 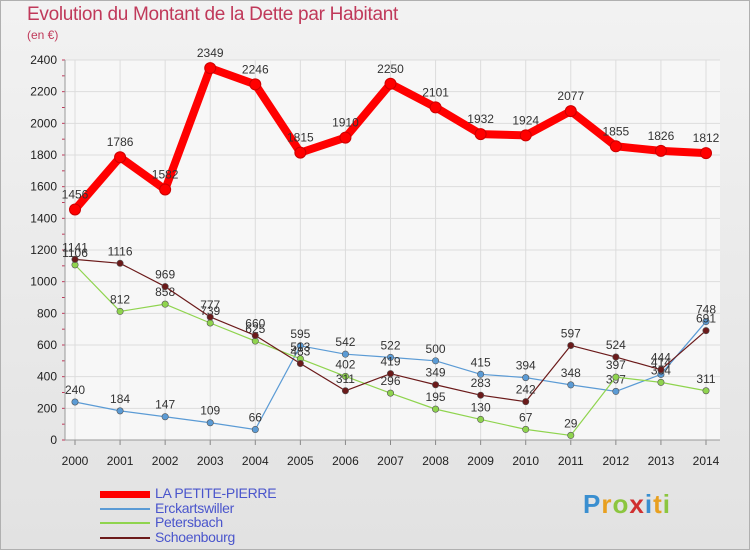 What do you see at coordinates (481, 407) in the screenshot?
I see `data-label: 130` at bounding box center [481, 407].